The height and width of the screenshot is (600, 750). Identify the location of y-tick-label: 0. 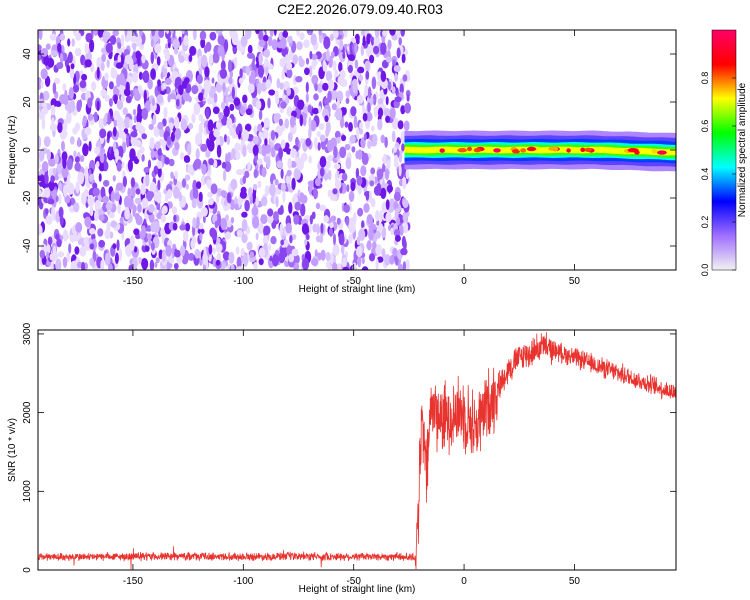
(27, 150).